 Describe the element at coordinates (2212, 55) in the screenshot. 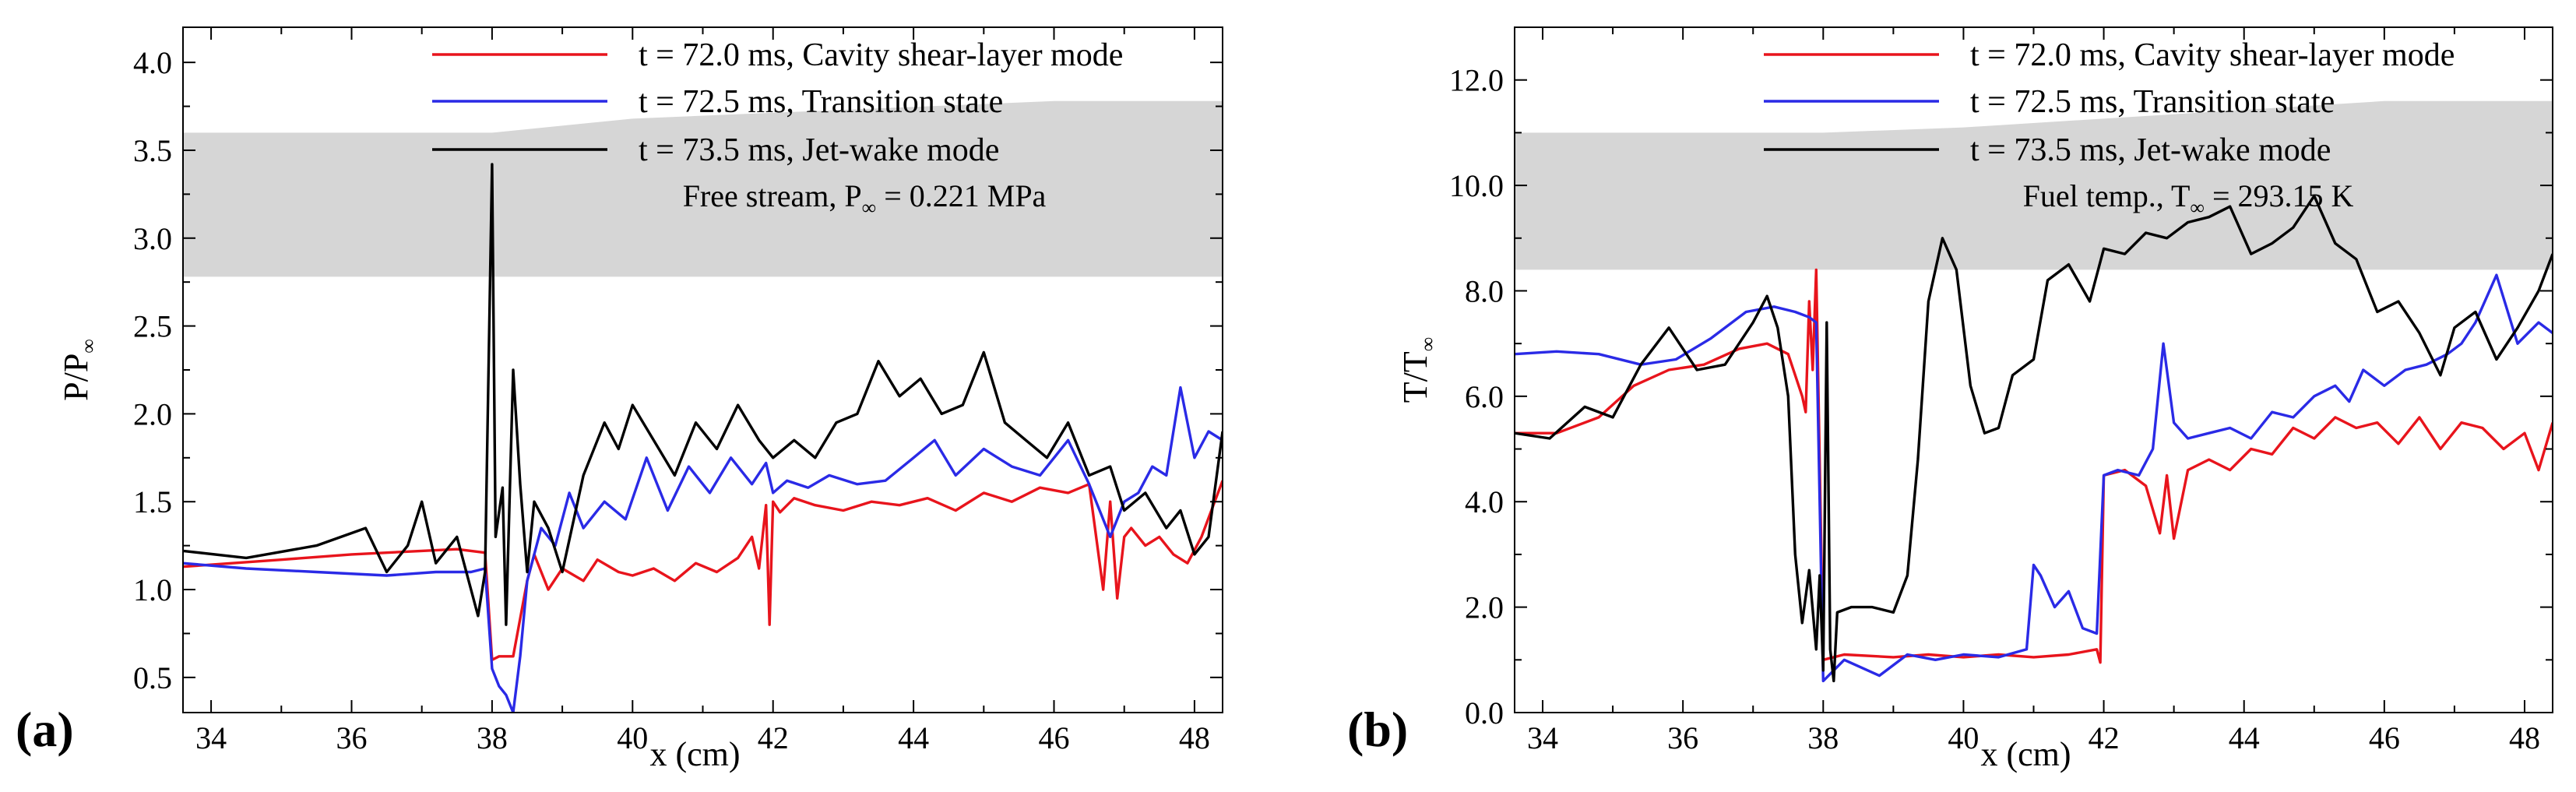

I see `panel-b-legend-label-1: t = 72.0 ms, Cavity shear-layer mode` at that location.